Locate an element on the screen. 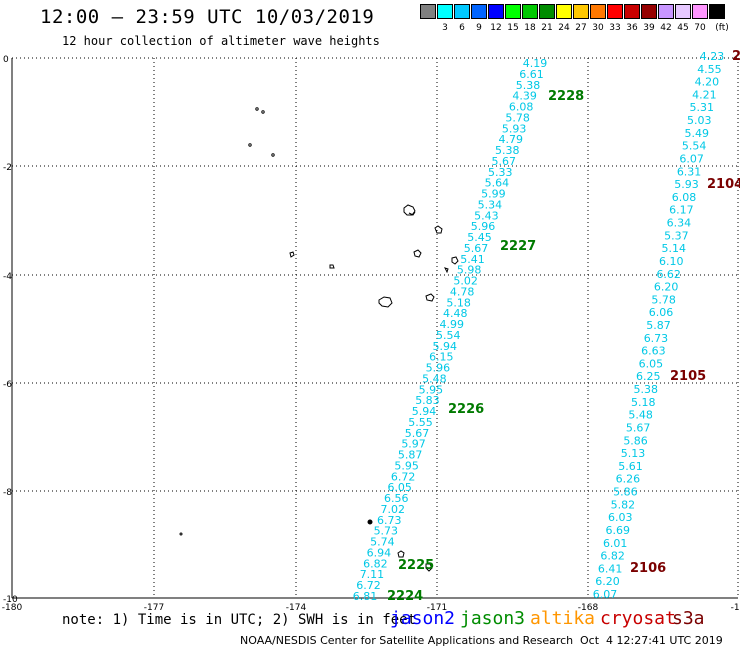  swh-value: 6.26 is located at coordinates (628, 479).